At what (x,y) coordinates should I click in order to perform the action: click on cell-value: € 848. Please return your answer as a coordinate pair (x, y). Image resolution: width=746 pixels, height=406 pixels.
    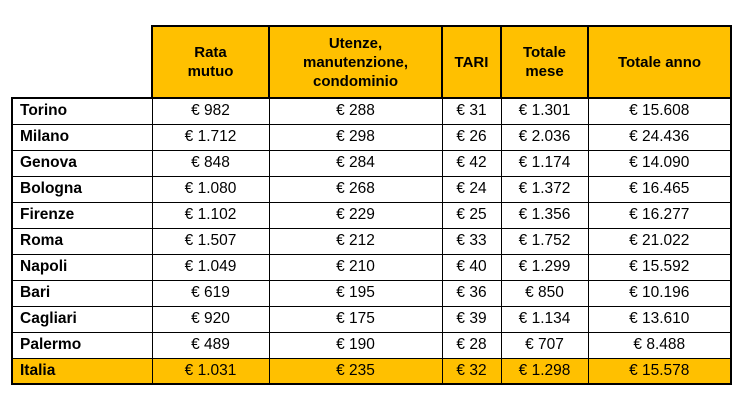
    Looking at the image, I should click on (210, 163).